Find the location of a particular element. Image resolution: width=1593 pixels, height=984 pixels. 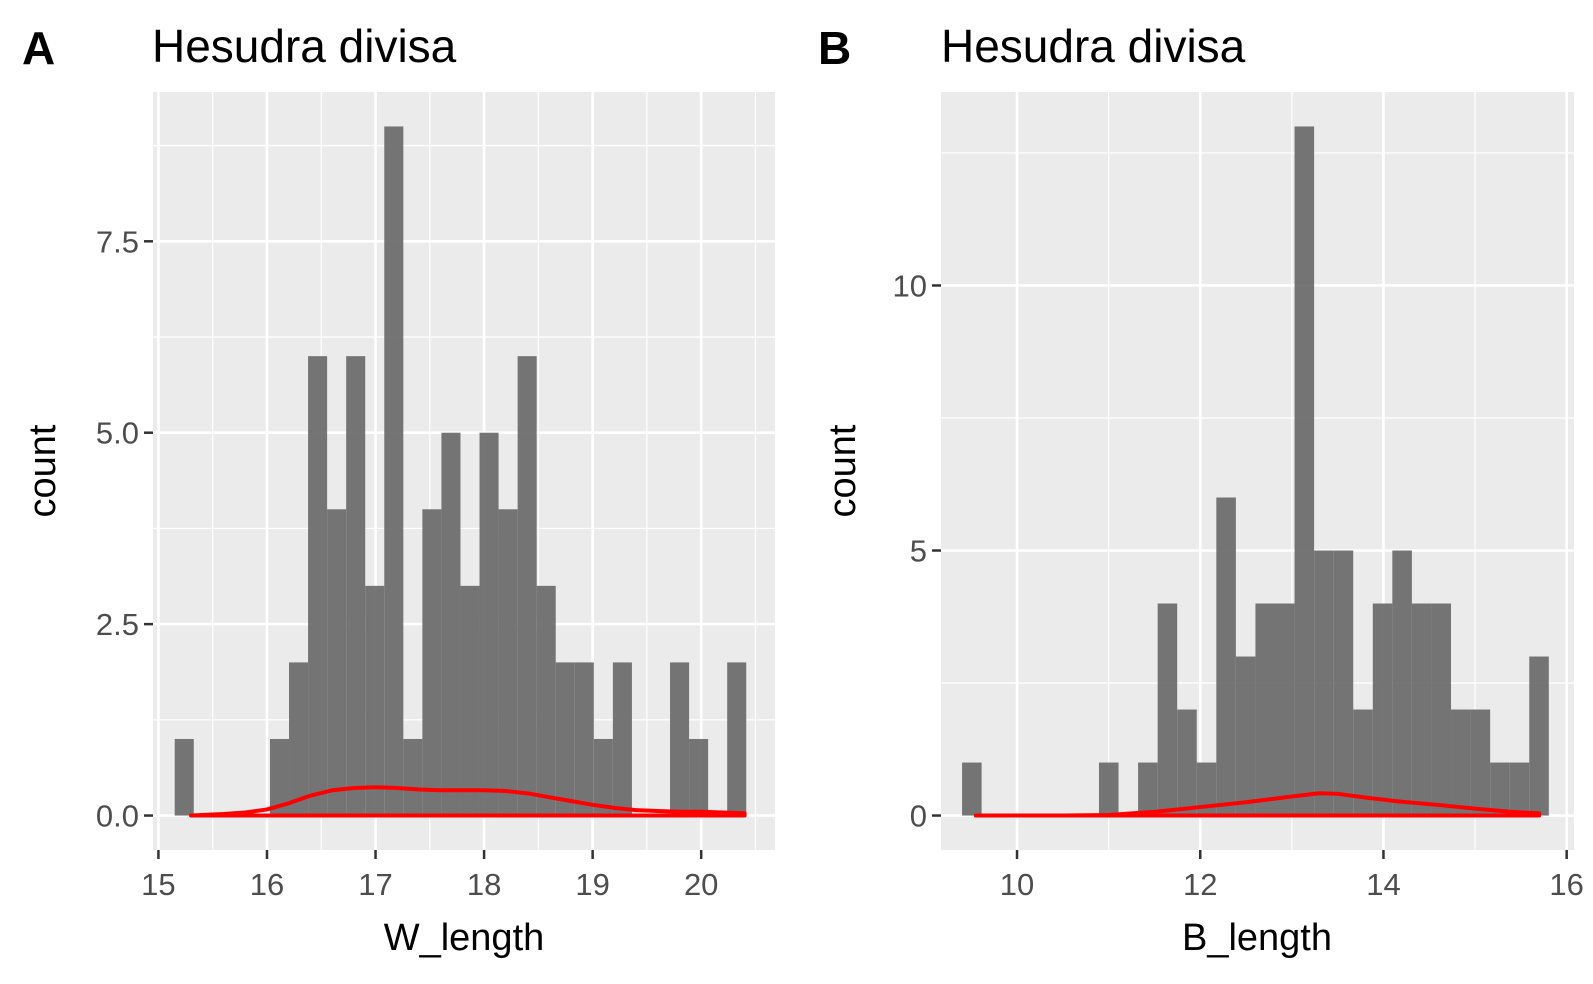

x-tick-label: 10 is located at coordinates (1017, 884).